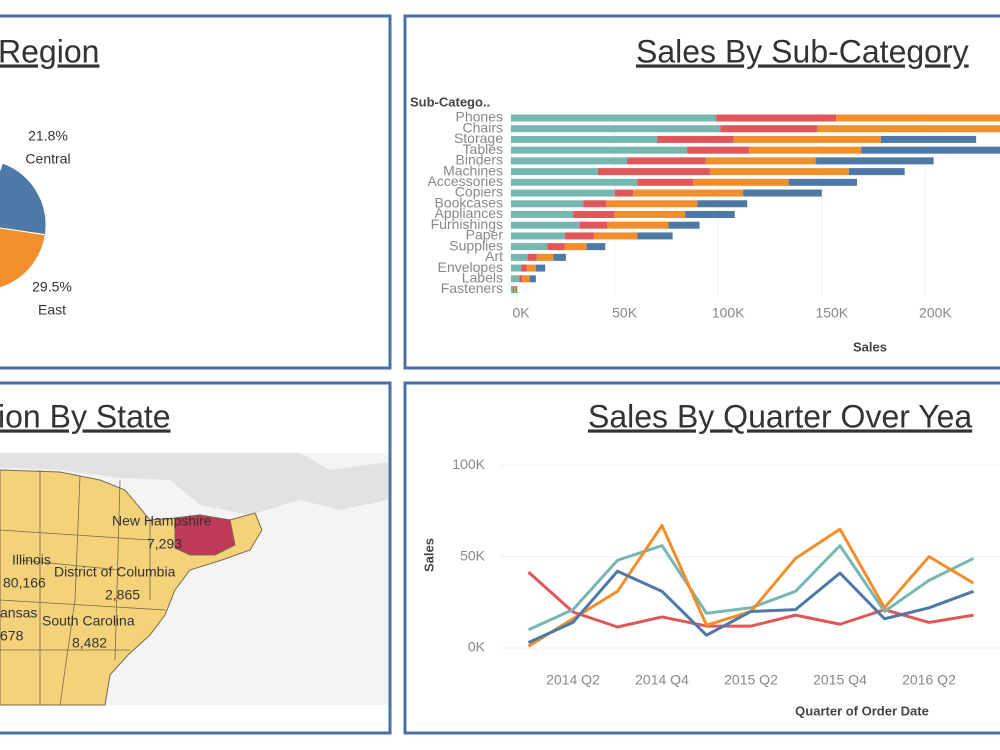 The image size is (1000, 750). What do you see at coordinates (751, 680) in the screenshot?
I see `x-tick-label: 2015 Q2` at bounding box center [751, 680].